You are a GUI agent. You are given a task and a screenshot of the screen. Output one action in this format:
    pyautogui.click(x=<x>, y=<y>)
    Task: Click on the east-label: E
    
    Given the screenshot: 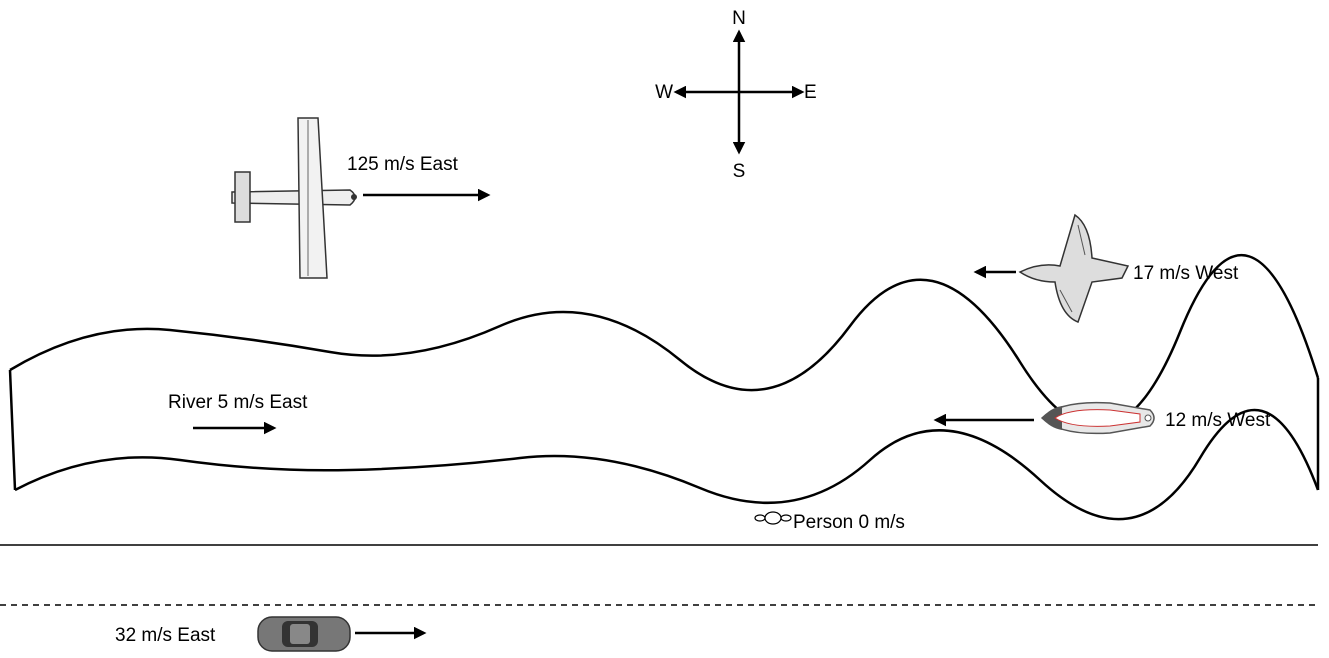 What is the action you would take?
    pyautogui.click(x=810, y=92)
    